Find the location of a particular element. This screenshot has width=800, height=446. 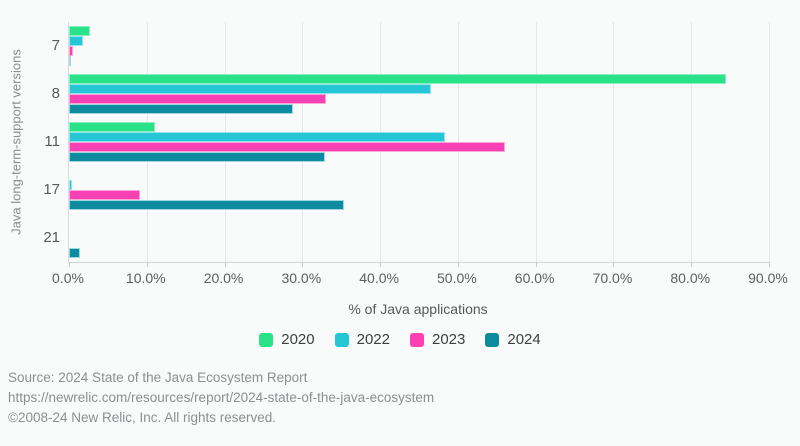

x-tick-label: 0.0% is located at coordinates (68, 278).